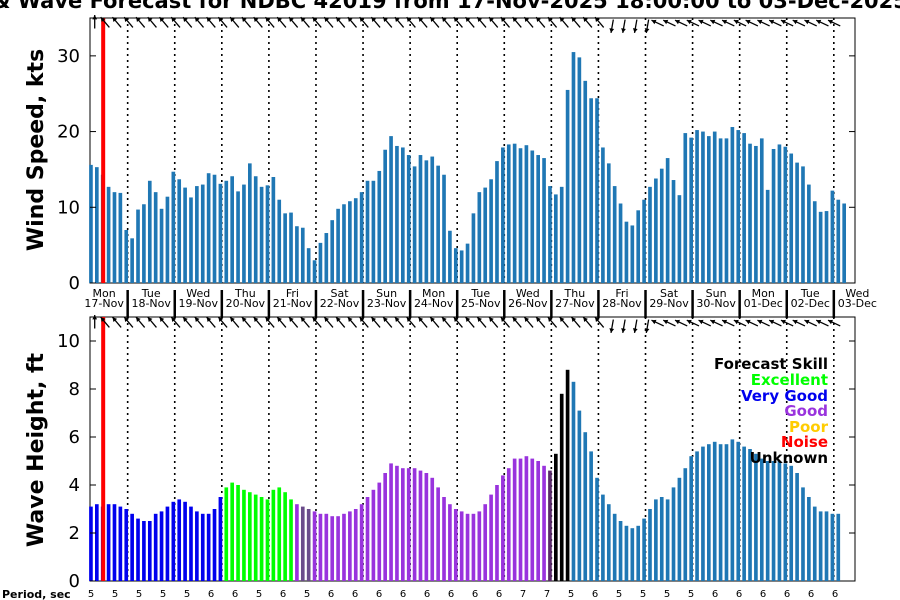 The image size is (900, 600). Describe the element at coordinates (36, 449) in the screenshot. I see `wave-ylabel: Wave Height, ft` at that location.